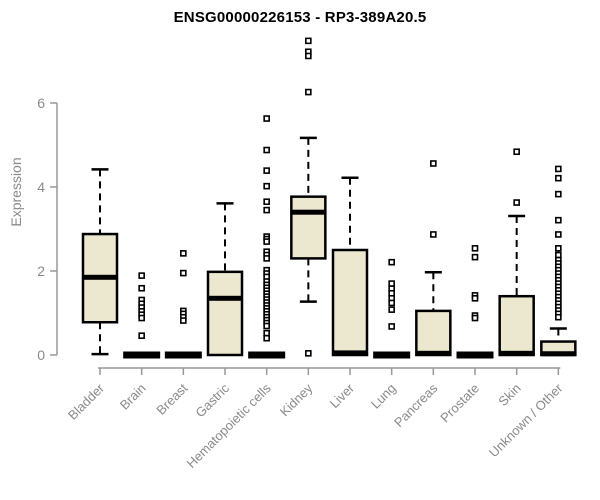 This screenshot has width=600, height=500. Describe the element at coordinates (558, 354) in the screenshot. I see `median-line-unknown-other` at that location.